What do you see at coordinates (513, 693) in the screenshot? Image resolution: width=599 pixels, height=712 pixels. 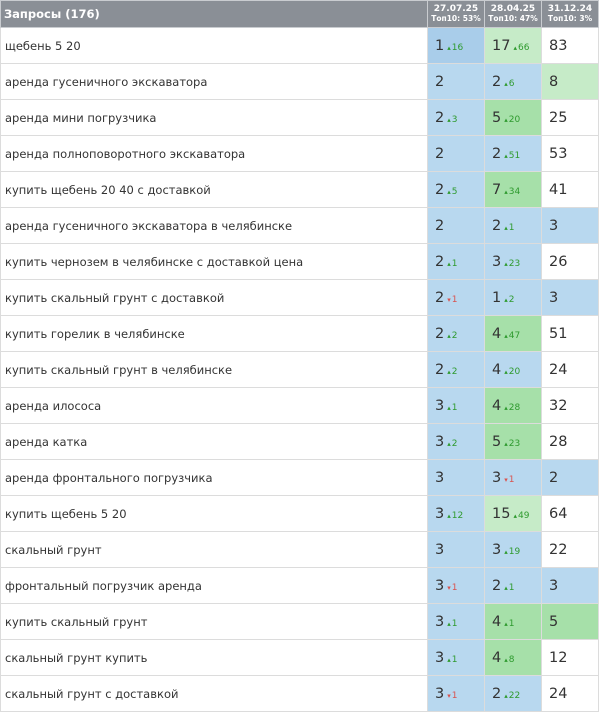 I see `position-cell: 222` at bounding box center [513, 693].